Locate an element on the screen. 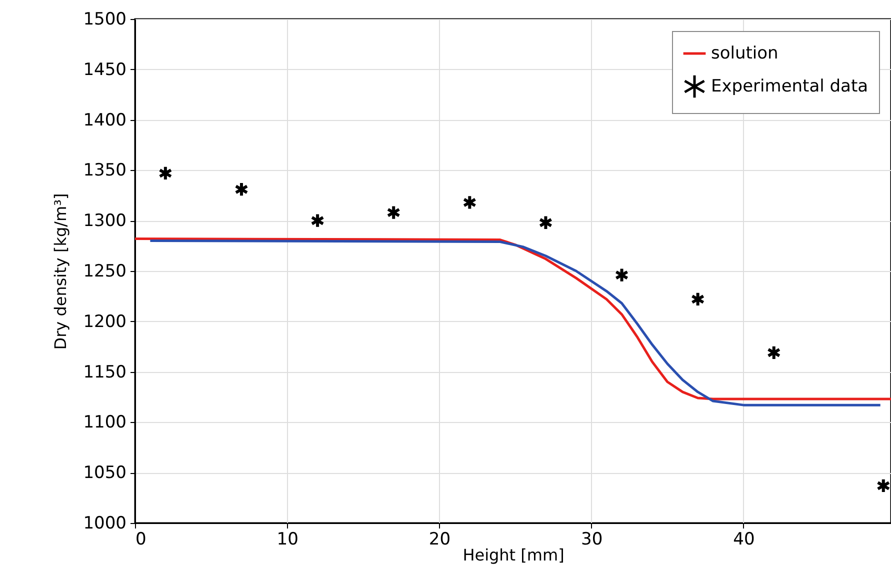 The image size is (891, 583). x-tick-label: 0 is located at coordinates (141, 540).